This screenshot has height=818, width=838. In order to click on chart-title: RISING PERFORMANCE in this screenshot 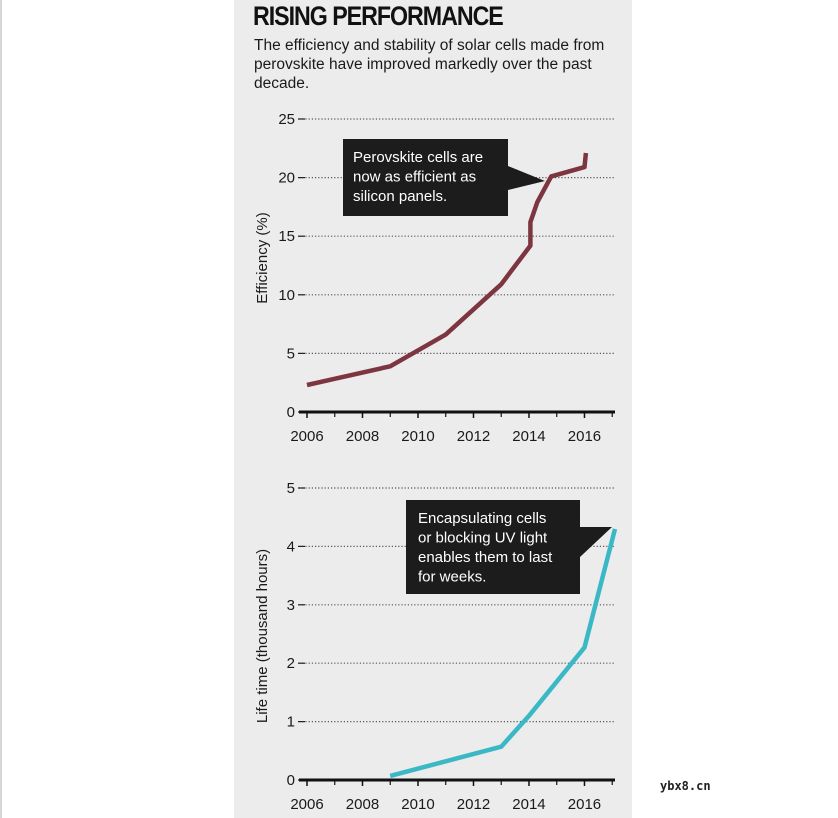, I will do `click(378, 16)`.